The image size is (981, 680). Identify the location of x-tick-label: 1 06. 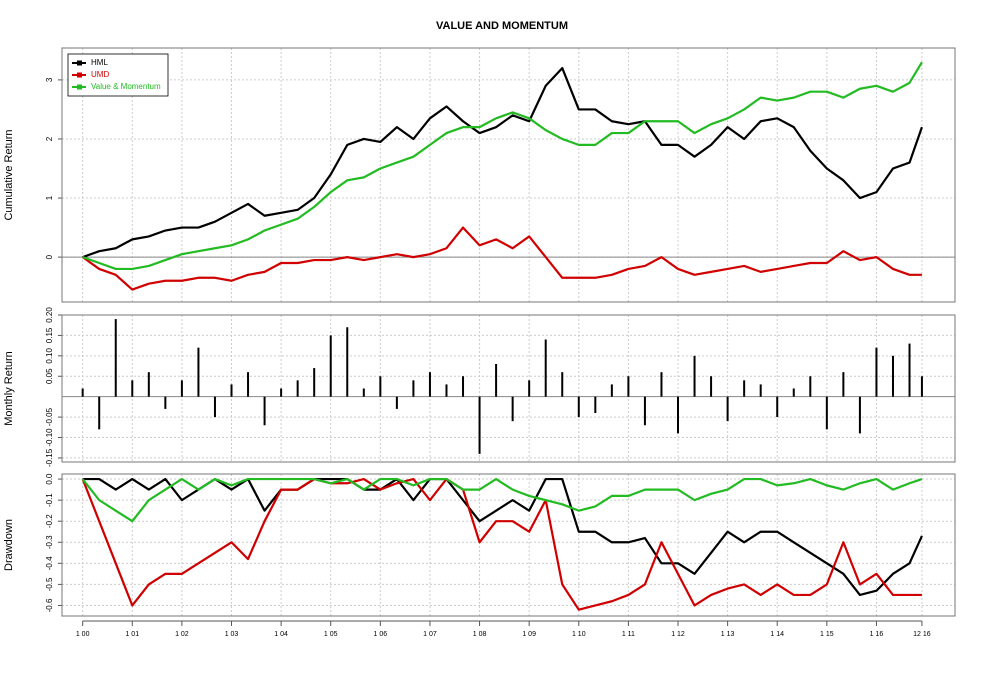
(381, 634).